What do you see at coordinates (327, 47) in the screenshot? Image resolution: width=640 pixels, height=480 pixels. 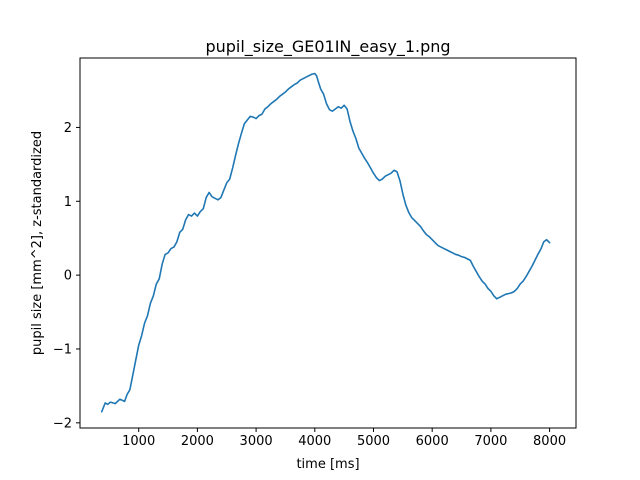 I see `chart-title: pupil_size_GE01IN_easy_1.png` at bounding box center [327, 47].